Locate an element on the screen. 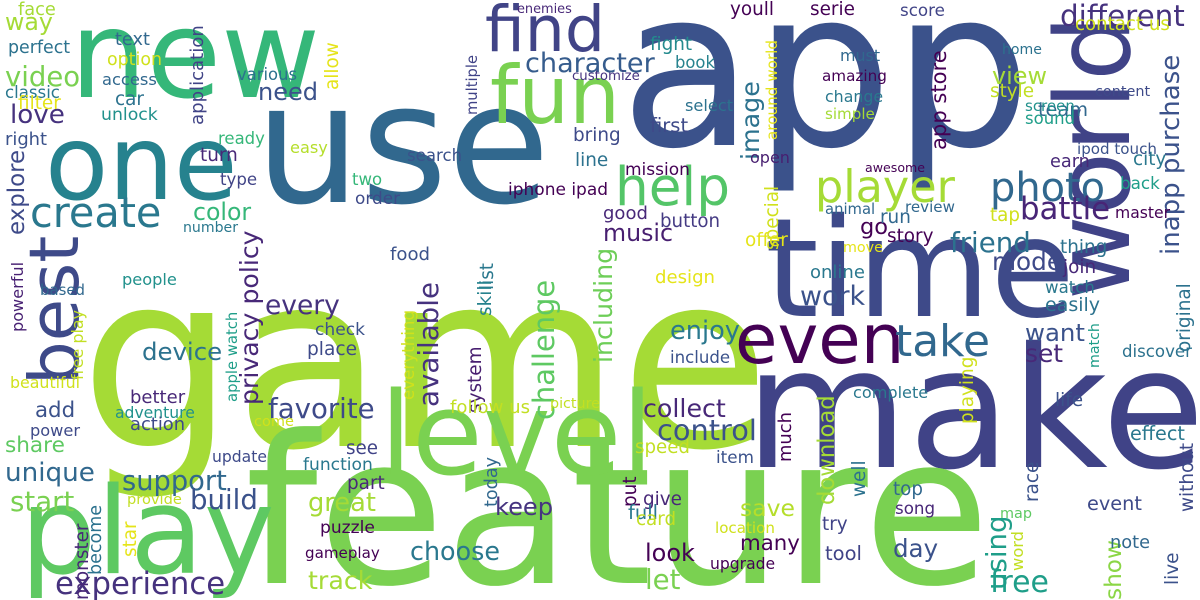 The image size is (1200, 600). cloud-word: effect is located at coordinates (1157, 433).